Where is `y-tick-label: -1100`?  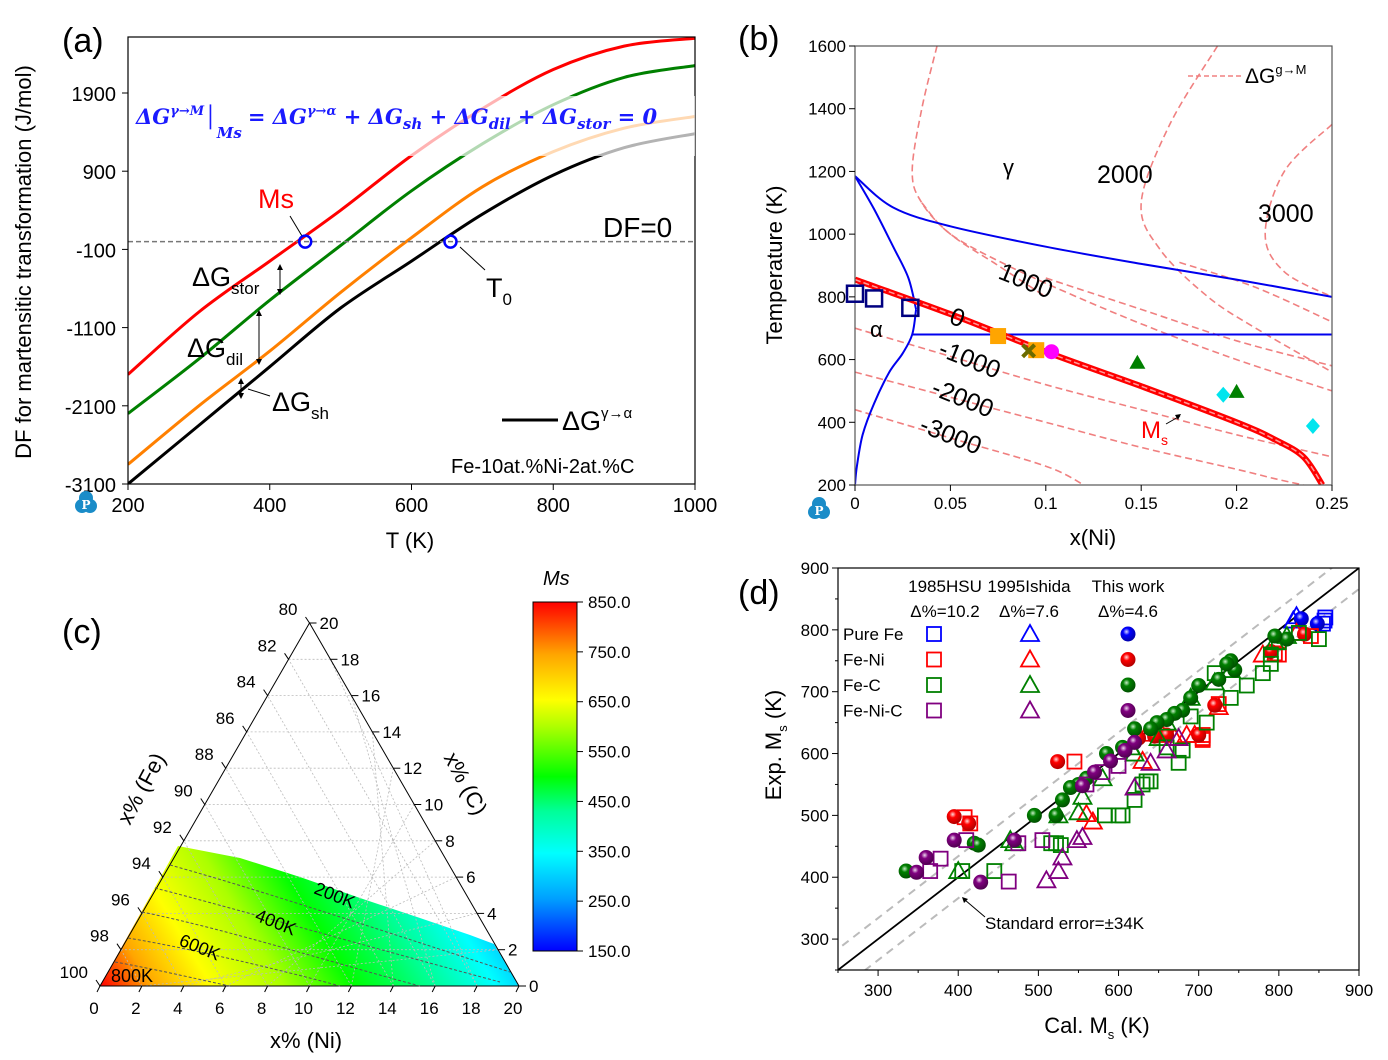
y-tick-label: -1100 is located at coordinates (91, 330).